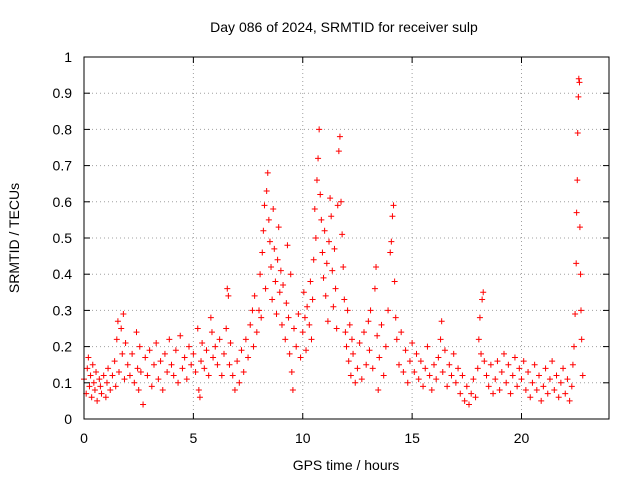  I want to click on x-tick-label: 10, so click(303, 438).